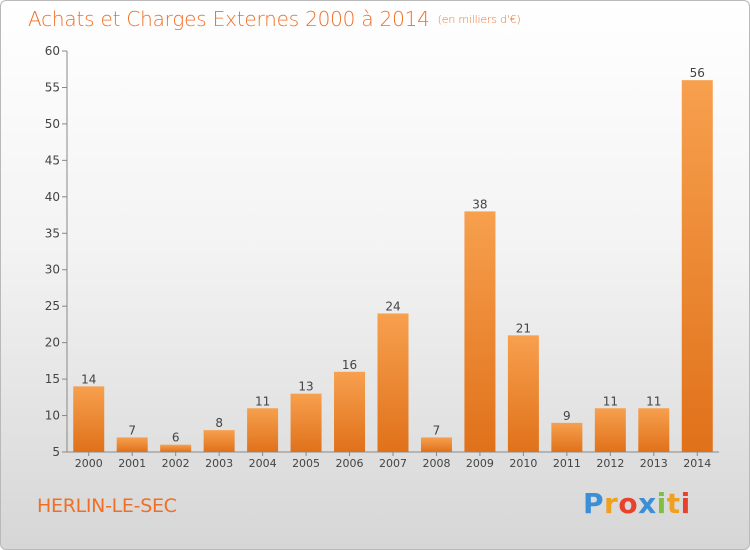 The width and height of the screenshot is (750, 550). I want to click on x-tick-label: 2014, so click(697, 463).